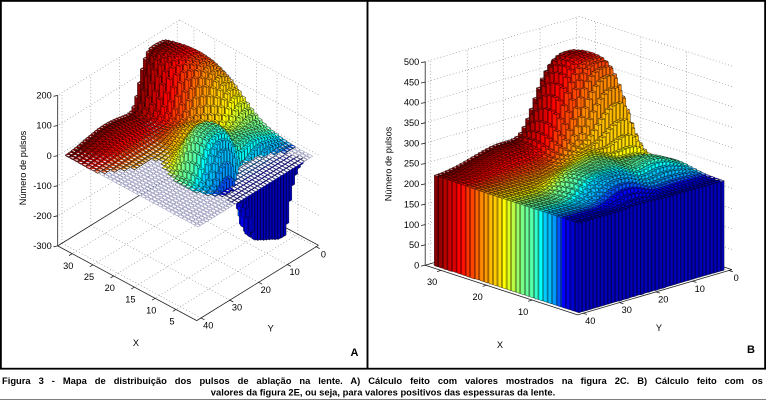  Describe the element at coordinates (42, 186) in the screenshot. I see `svg-text: -100` at that location.